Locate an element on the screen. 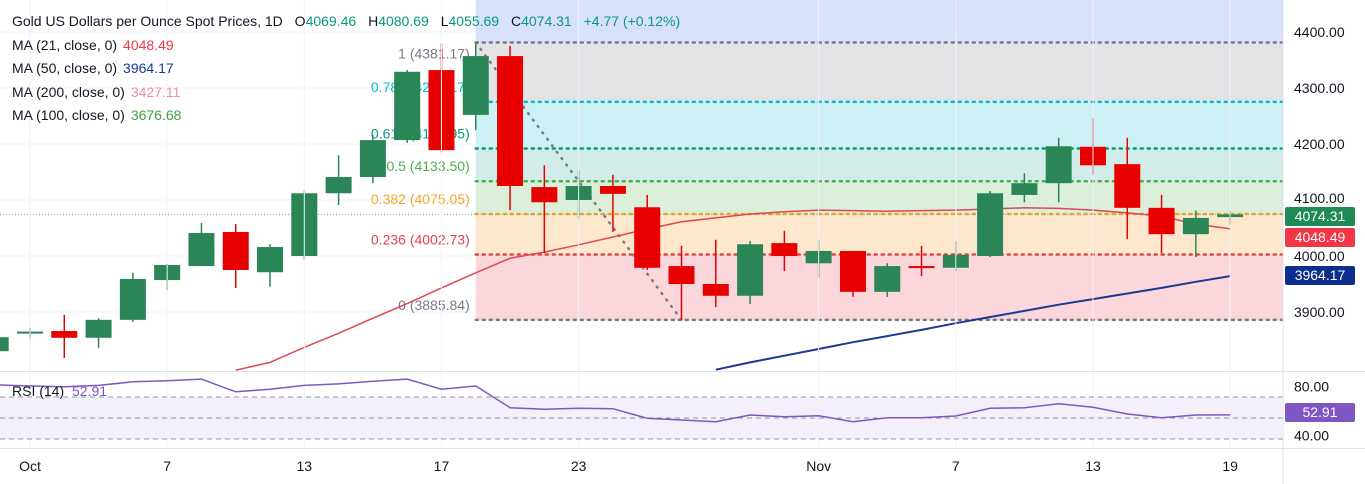 This screenshot has height=484, width=1365. rsi-tick-label: 40.00 is located at coordinates (1311, 436).